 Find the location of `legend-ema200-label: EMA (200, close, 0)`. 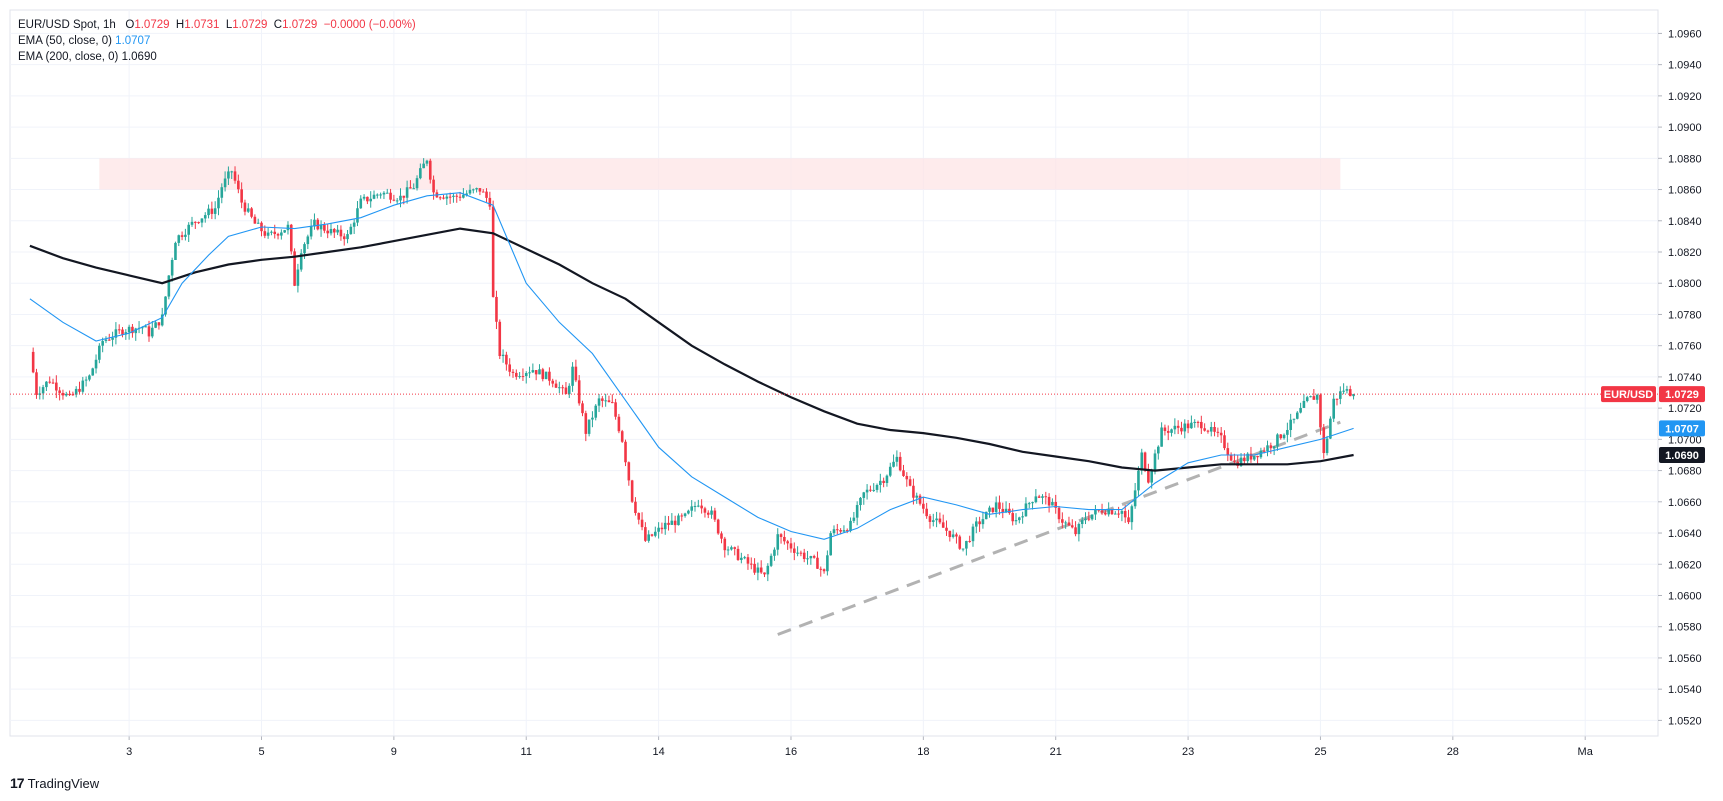

legend-ema200-label: EMA (200, close, 0) is located at coordinates (68, 57).